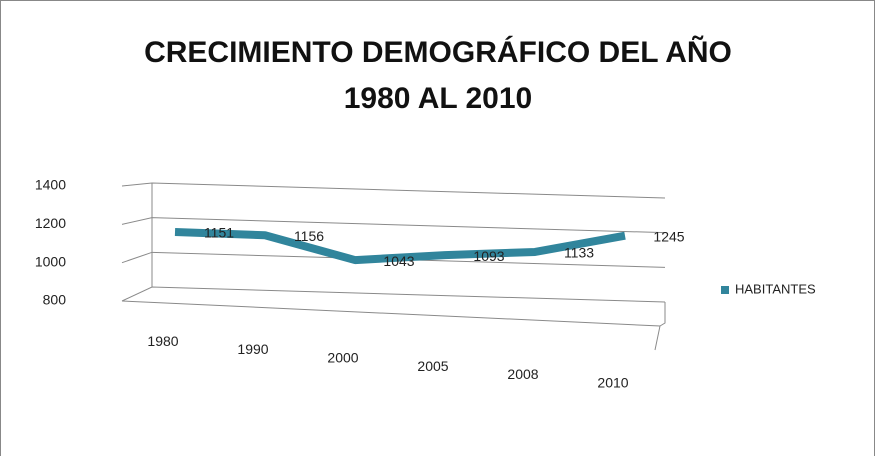 Image resolution: width=876 pixels, height=456 pixels. I want to click on floor-side, so click(662, 314).